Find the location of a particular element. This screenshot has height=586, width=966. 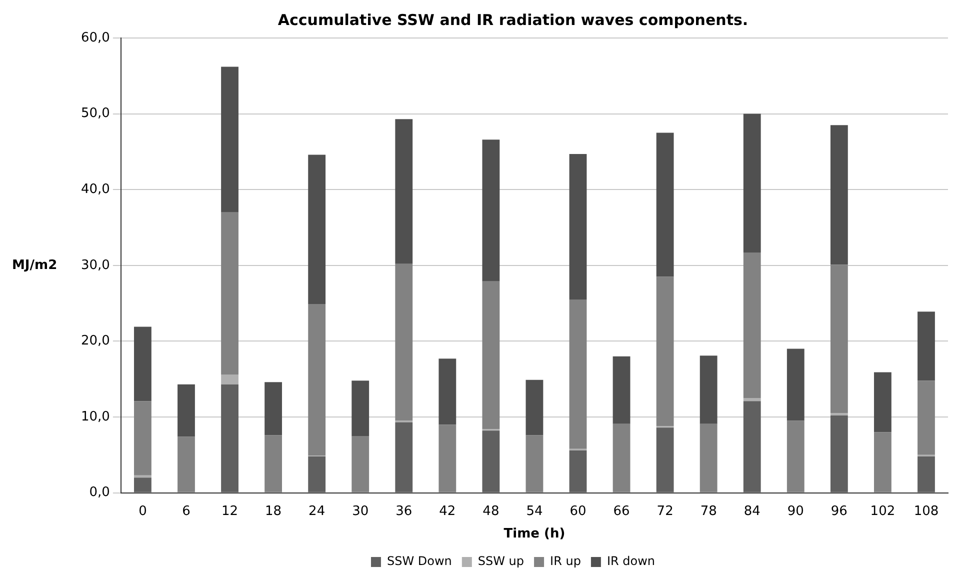

x-tick-label: 6 is located at coordinates (186, 511).